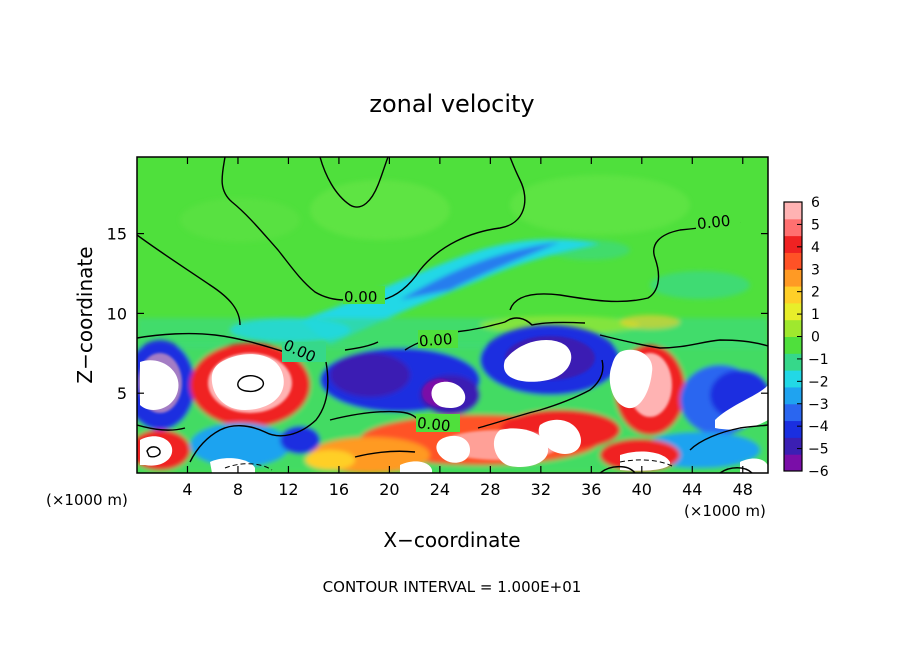 This screenshot has height=654, width=904. Describe the element at coordinates (490, 489) in the screenshot. I see `x-tick-label: 28` at that location.